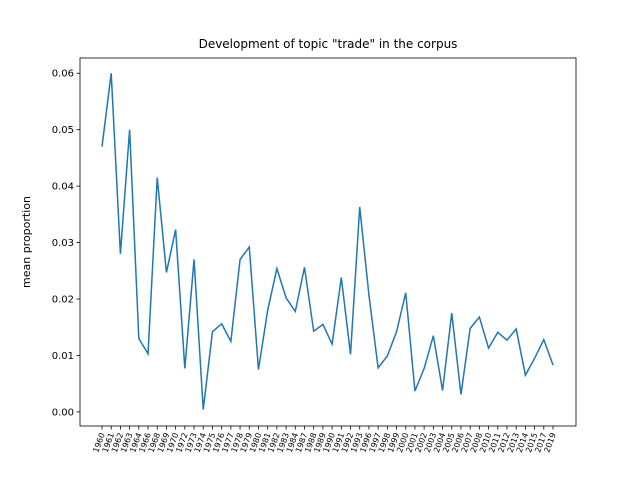 Image resolution: width=640 pixels, height=480 pixels. Describe the element at coordinates (63, 130) in the screenshot. I see `y-tick-label: 0.05` at that location.